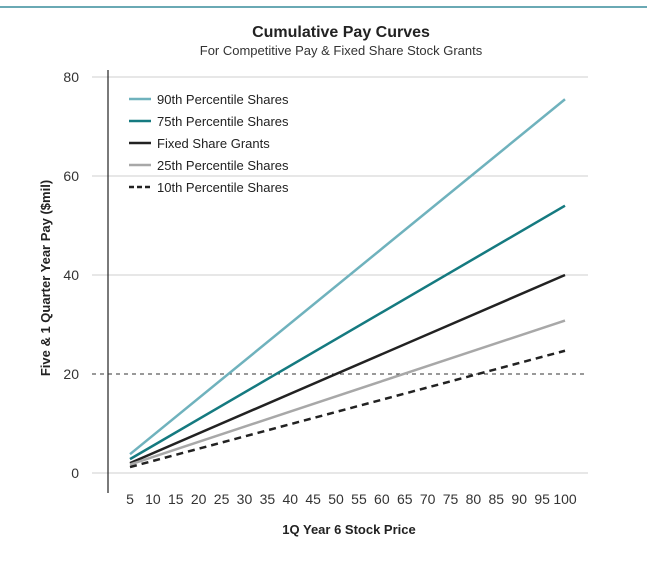  What do you see at coordinates (223, 121) in the screenshot?
I see `legend-label: 75th Percentile Shares` at bounding box center [223, 121].